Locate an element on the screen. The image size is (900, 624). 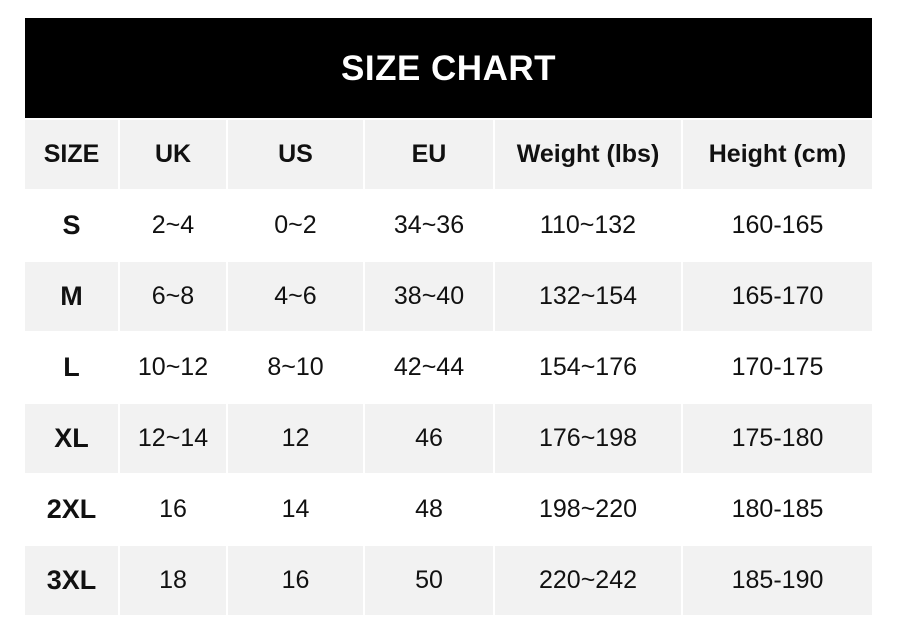
cell-weight: 220~242 is located at coordinates (589, 581).